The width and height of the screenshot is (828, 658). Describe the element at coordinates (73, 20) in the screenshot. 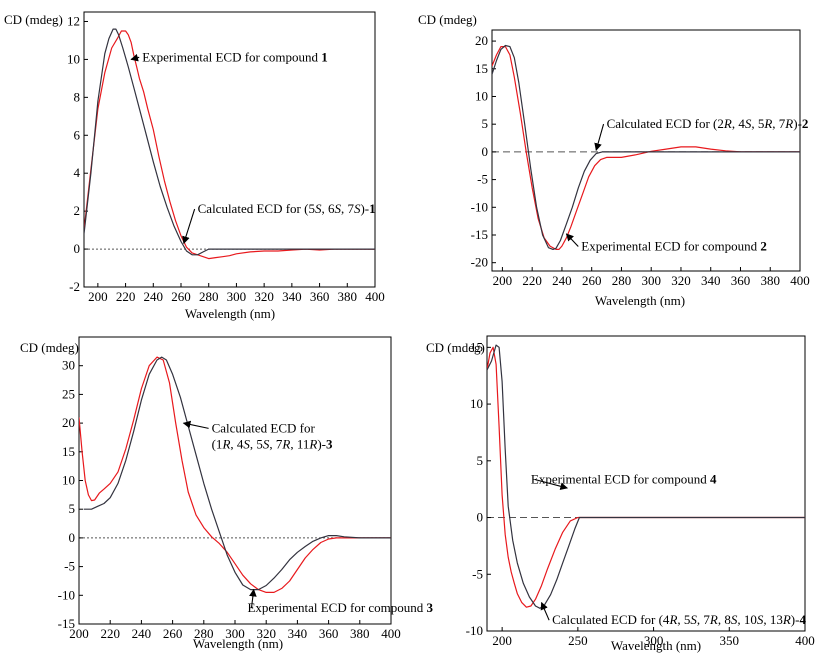

I see `y-tick-label: 12` at that location.